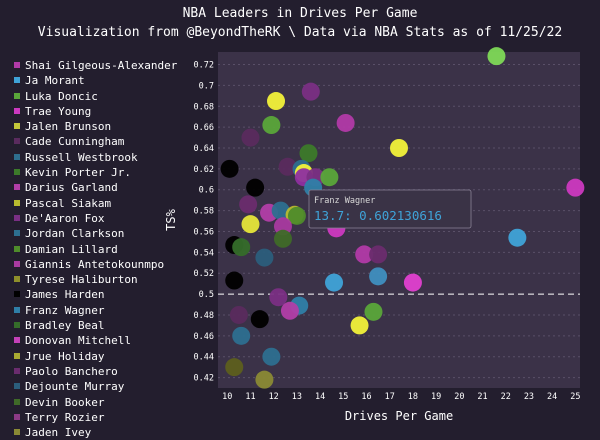 Image resolution: width=600 pixels, height=440 pixels. What do you see at coordinates (75, 387) in the screenshot?
I see `legend-label: Dejounte Murray` at bounding box center [75, 387].